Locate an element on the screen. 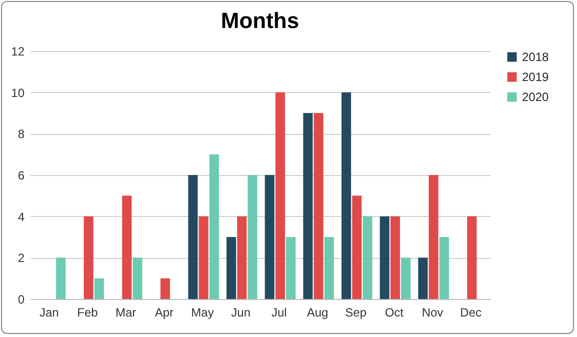 The image size is (577, 337). legend-label: 2020 is located at coordinates (536, 97).